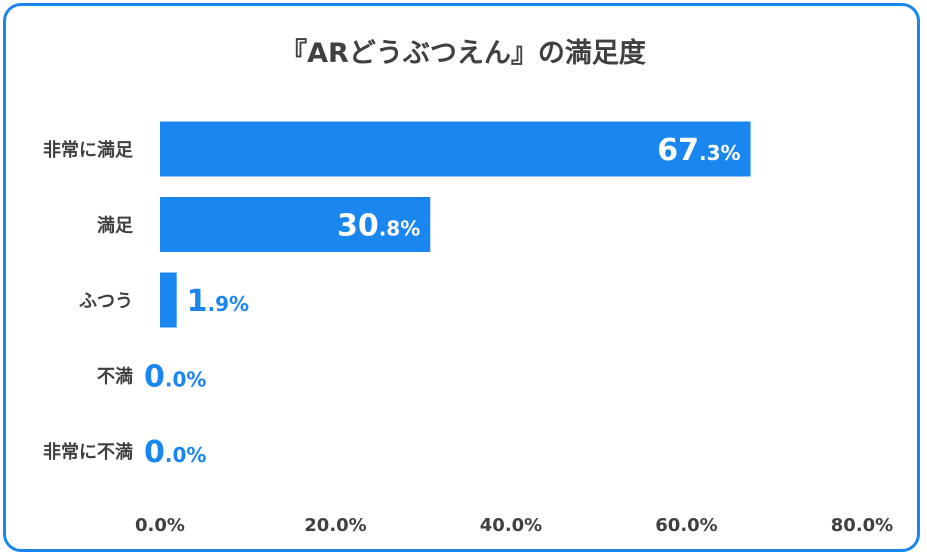  Describe the element at coordinates (218, 301) in the screenshot. I see `value-label-2: 1.9%` at that location.